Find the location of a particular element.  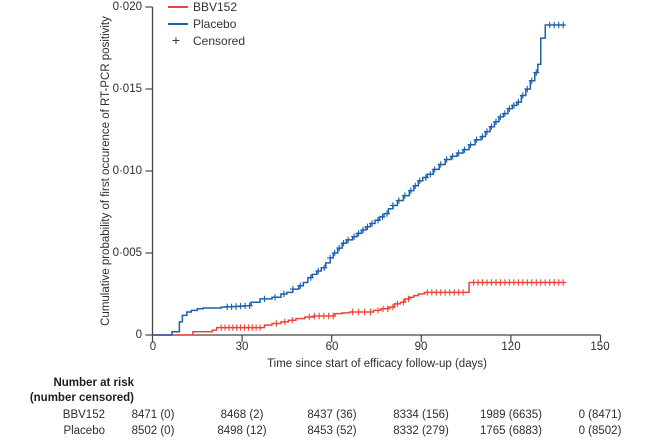

risk-cell: 8334 (156) is located at coordinates (421, 415).